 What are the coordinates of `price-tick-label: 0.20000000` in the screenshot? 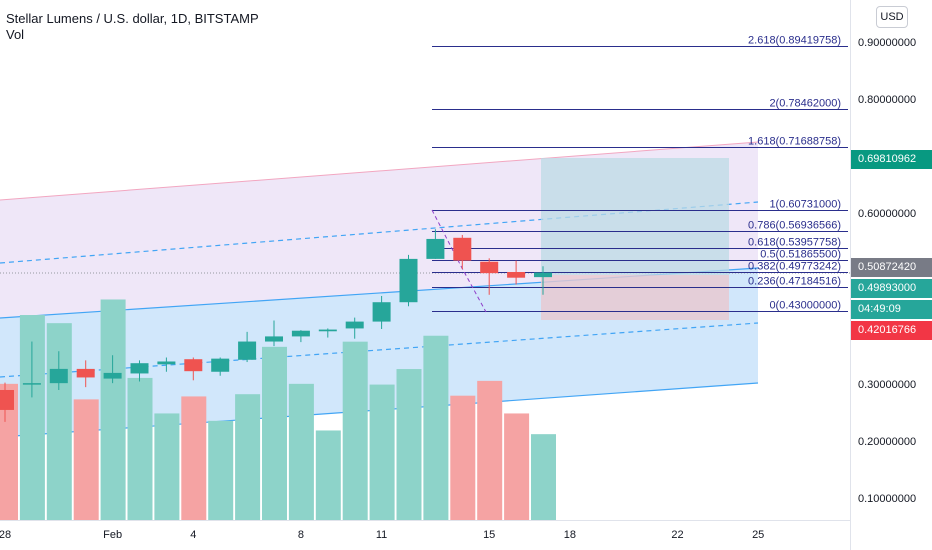 It's located at (887, 442).